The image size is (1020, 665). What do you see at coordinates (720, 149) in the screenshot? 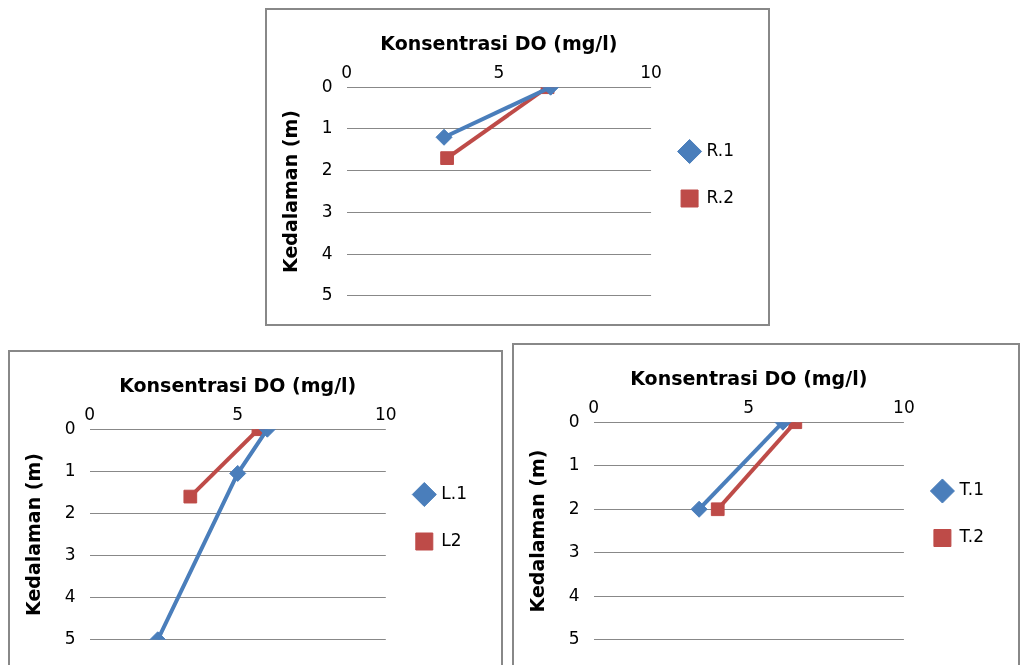
I see `legend-label: R.1` at bounding box center [720, 149].